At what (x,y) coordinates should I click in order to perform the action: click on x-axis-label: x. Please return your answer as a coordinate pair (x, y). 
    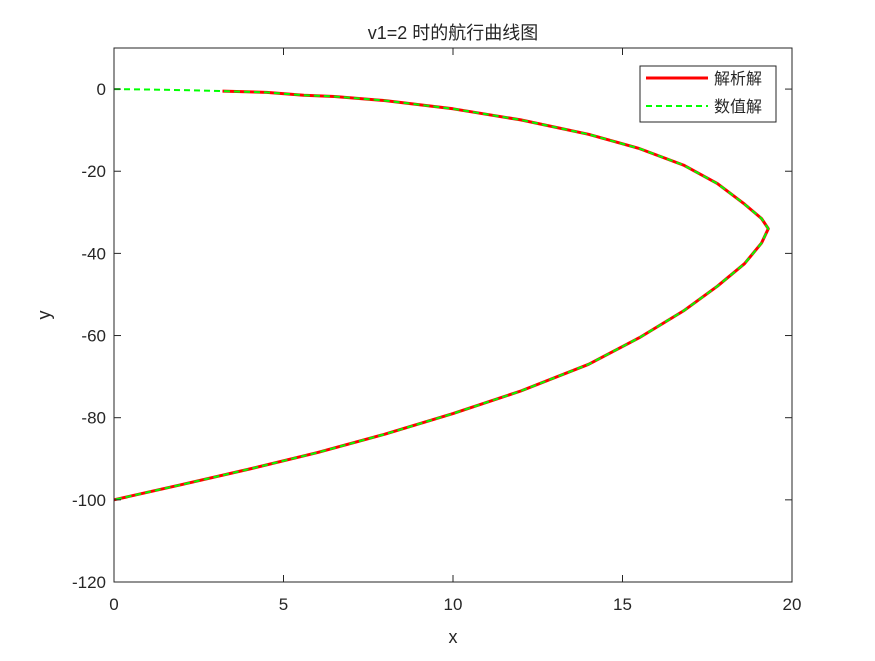
    Looking at the image, I should click on (453, 637).